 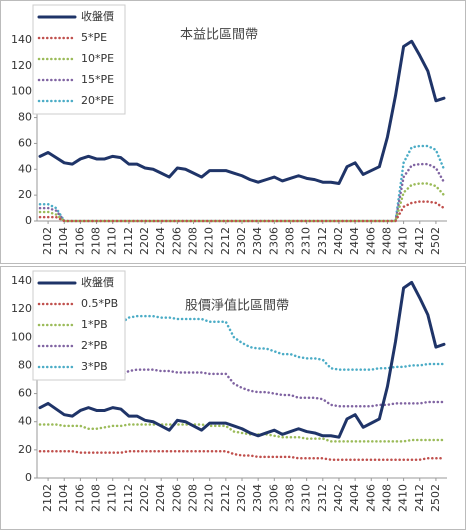 What do you see at coordinates (97, 79) in the screenshot?
I see `legend-label: 15*PE` at bounding box center [97, 79].